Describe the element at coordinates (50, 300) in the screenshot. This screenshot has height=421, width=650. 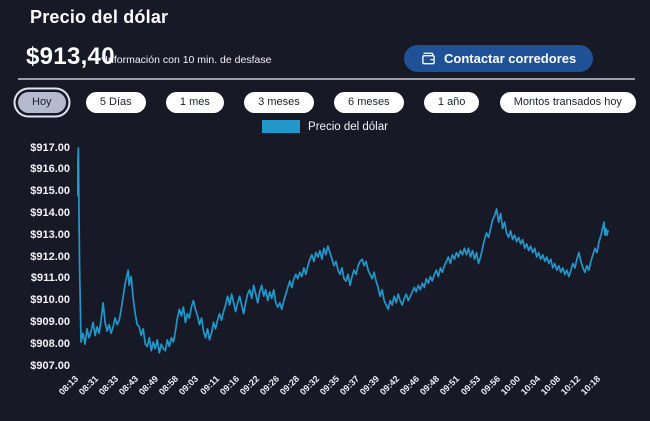
I see `y-axis-label: $910.00` at that location.